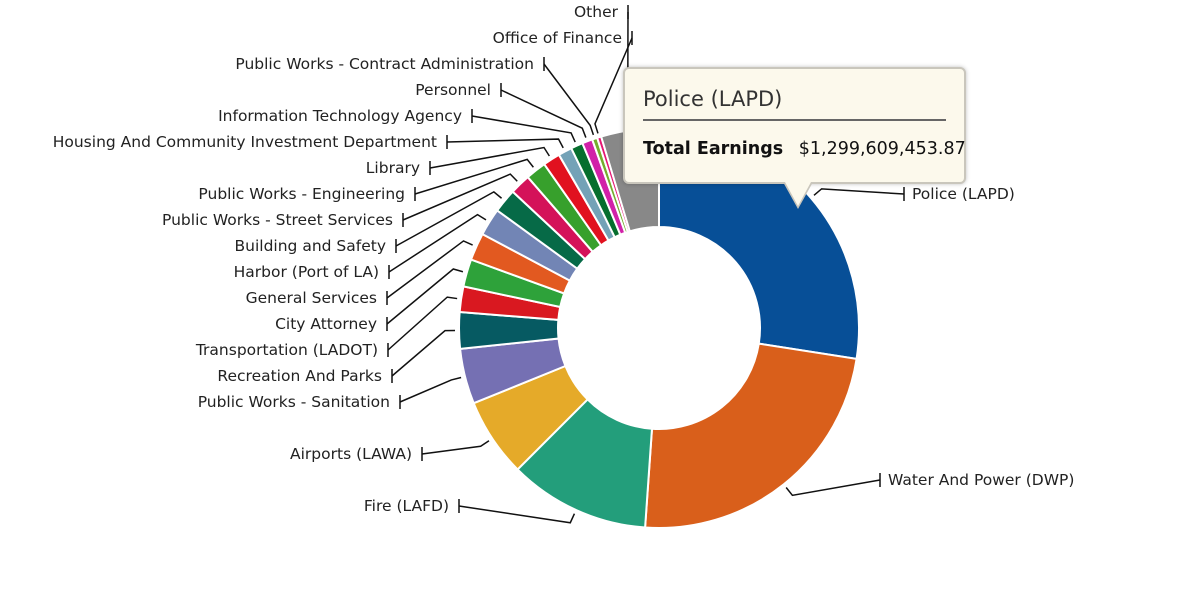  I want to click on leader-line-harbor-port-of-la, so click(437, 243).